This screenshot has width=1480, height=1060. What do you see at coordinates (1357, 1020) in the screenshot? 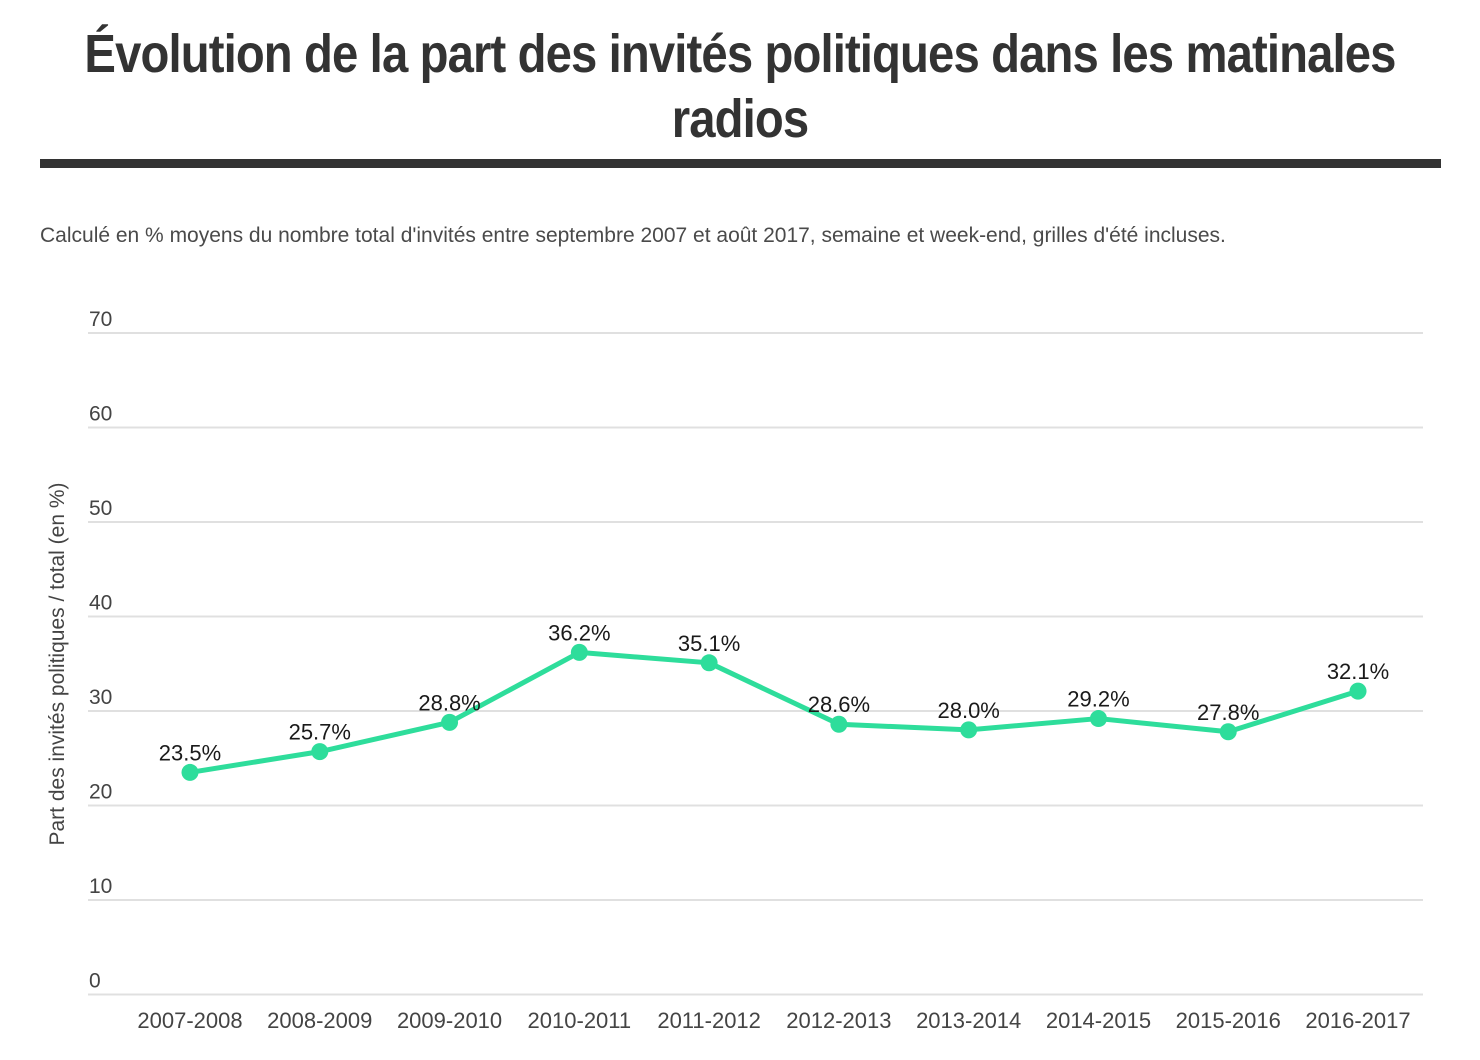
I see `x-tick-label: 2016-2017` at bounding box center [1357, 1020].